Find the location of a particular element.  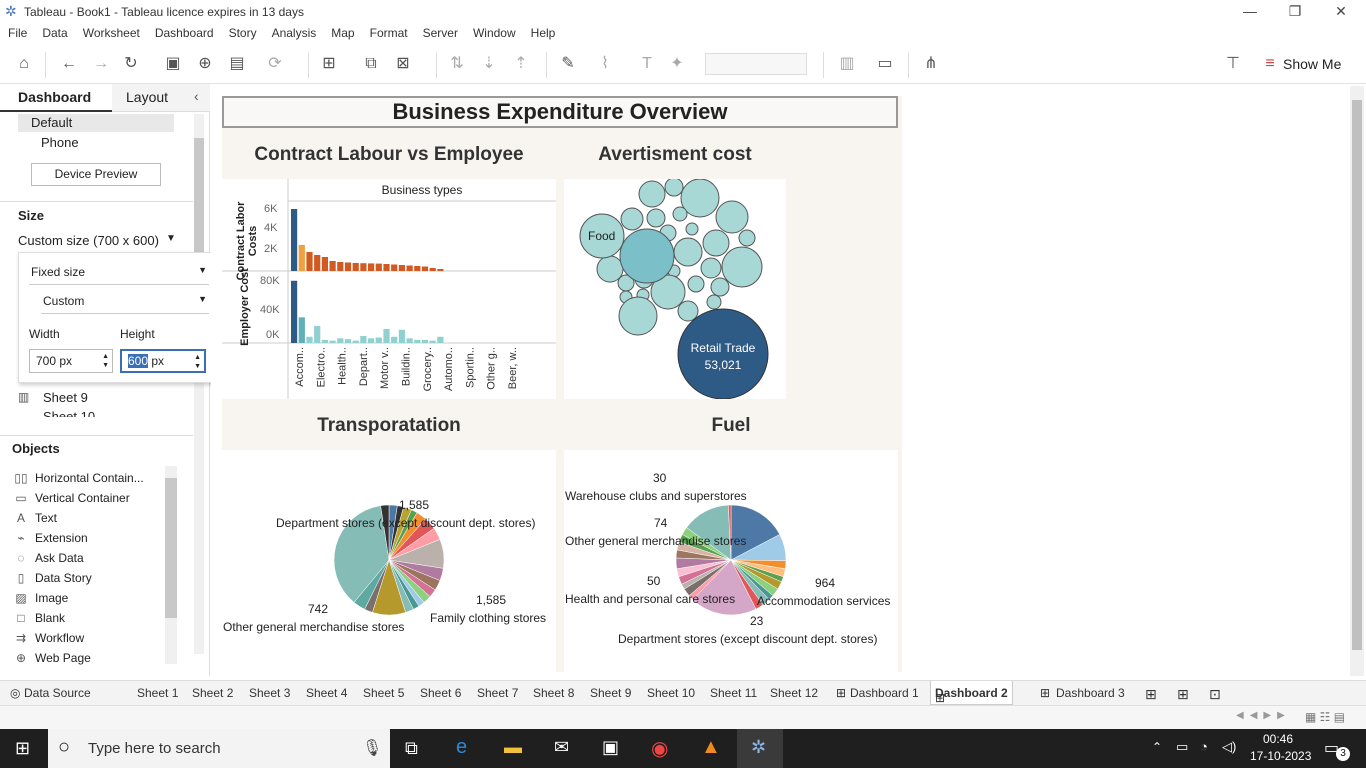

canvas-scrollbar is located at coordinates (1357, 381).